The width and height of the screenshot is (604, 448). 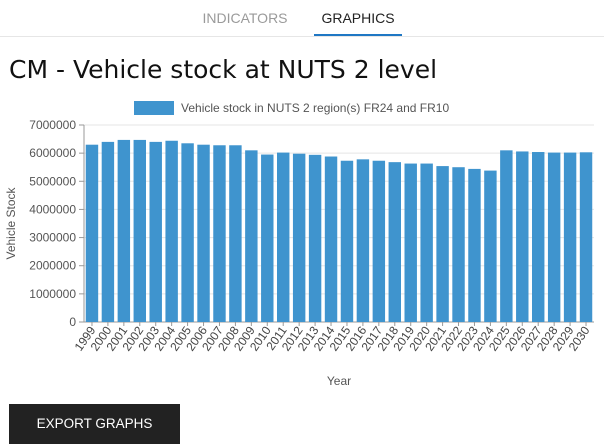 I want to click on bar-2009, so click(x=251, y=236).